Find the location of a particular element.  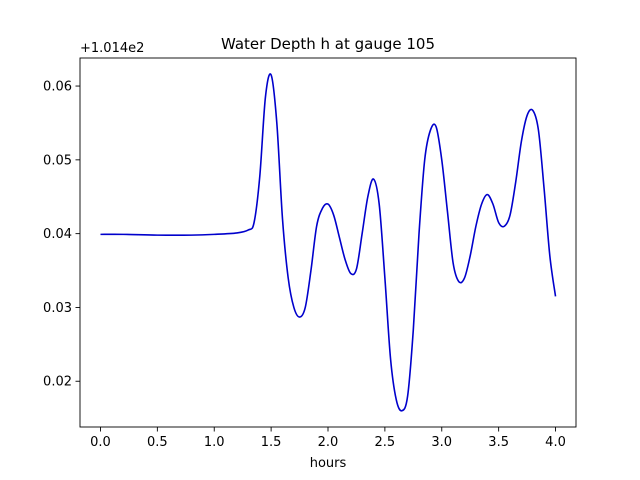

x-tick-label: 4.0 is located at coordinates (555, 442).